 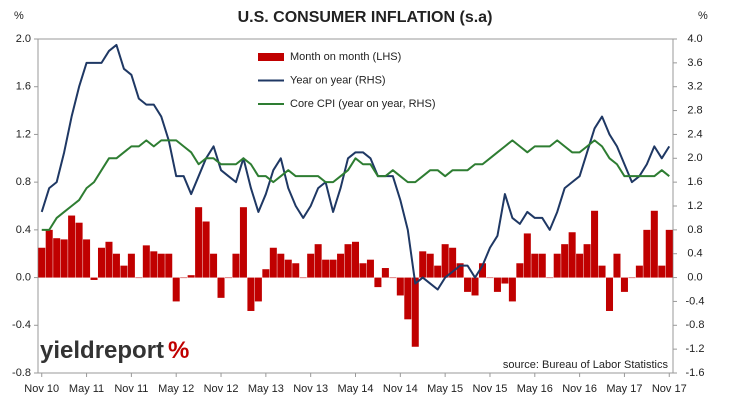 What do you see at coordinates (694, 230) in the screenshot?
I see `y2-tick-label: 0.8` at bounding box center [694, 230].